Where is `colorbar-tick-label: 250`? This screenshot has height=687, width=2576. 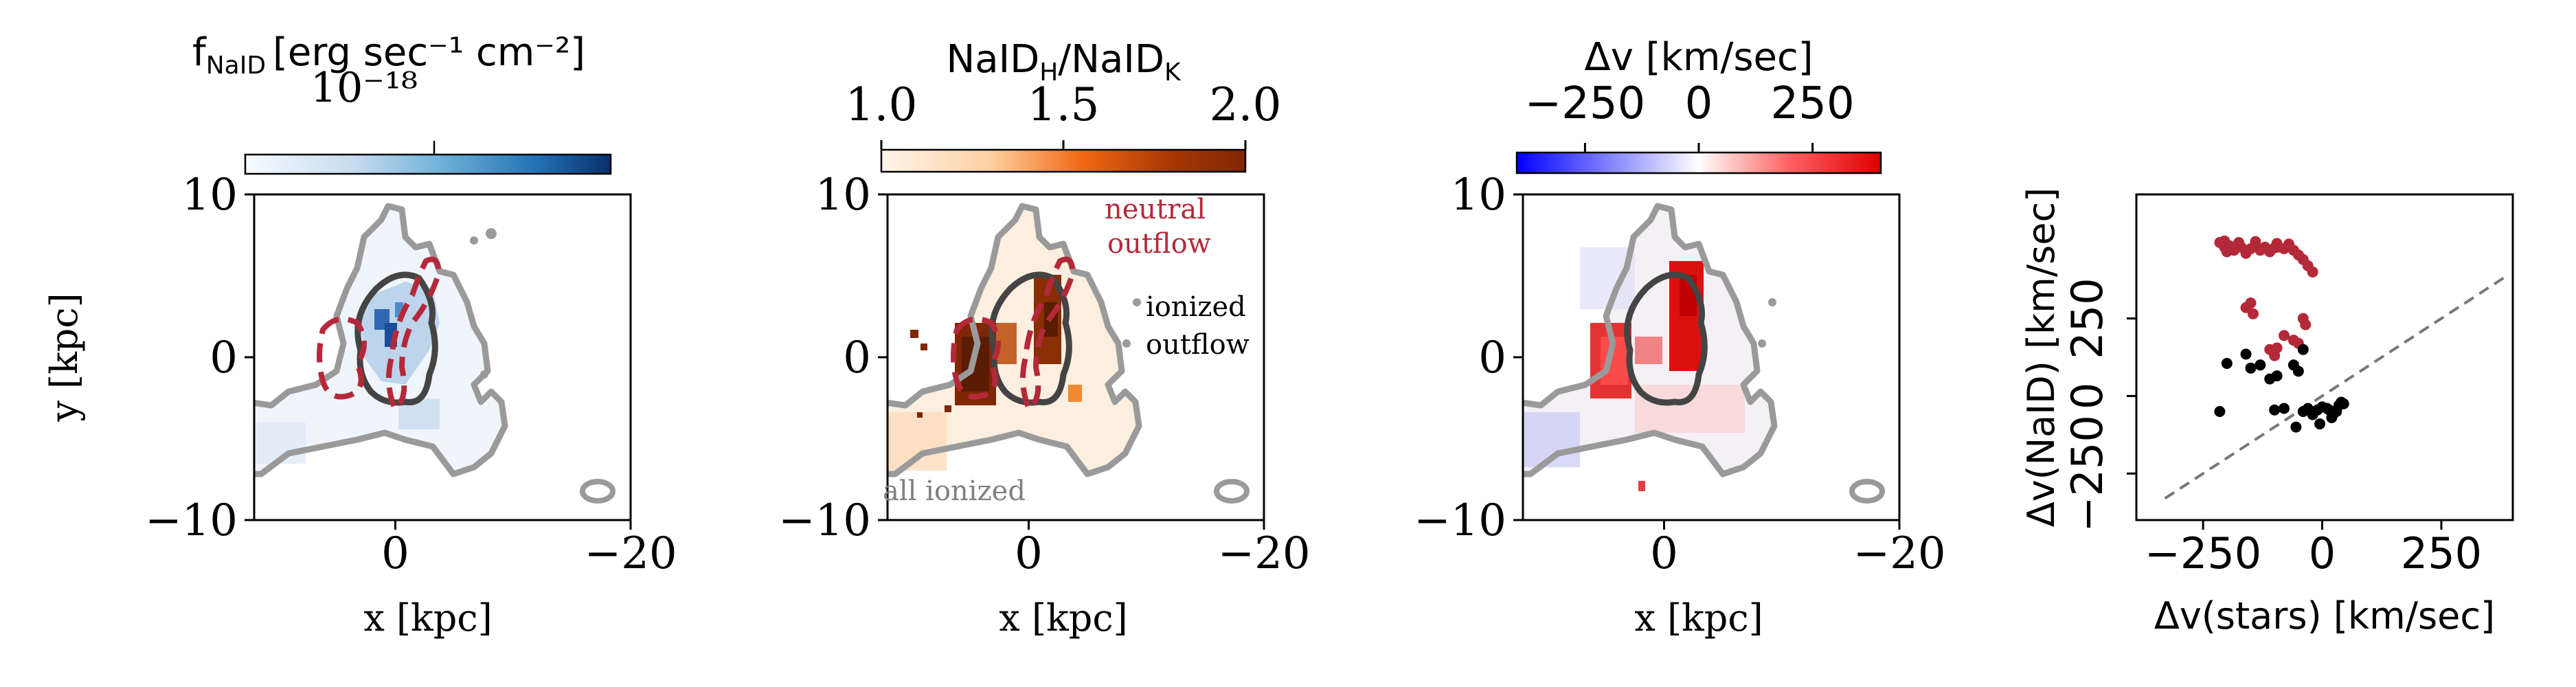
colorbar-tick-label: 250 is located at coordinates (1813, 103).